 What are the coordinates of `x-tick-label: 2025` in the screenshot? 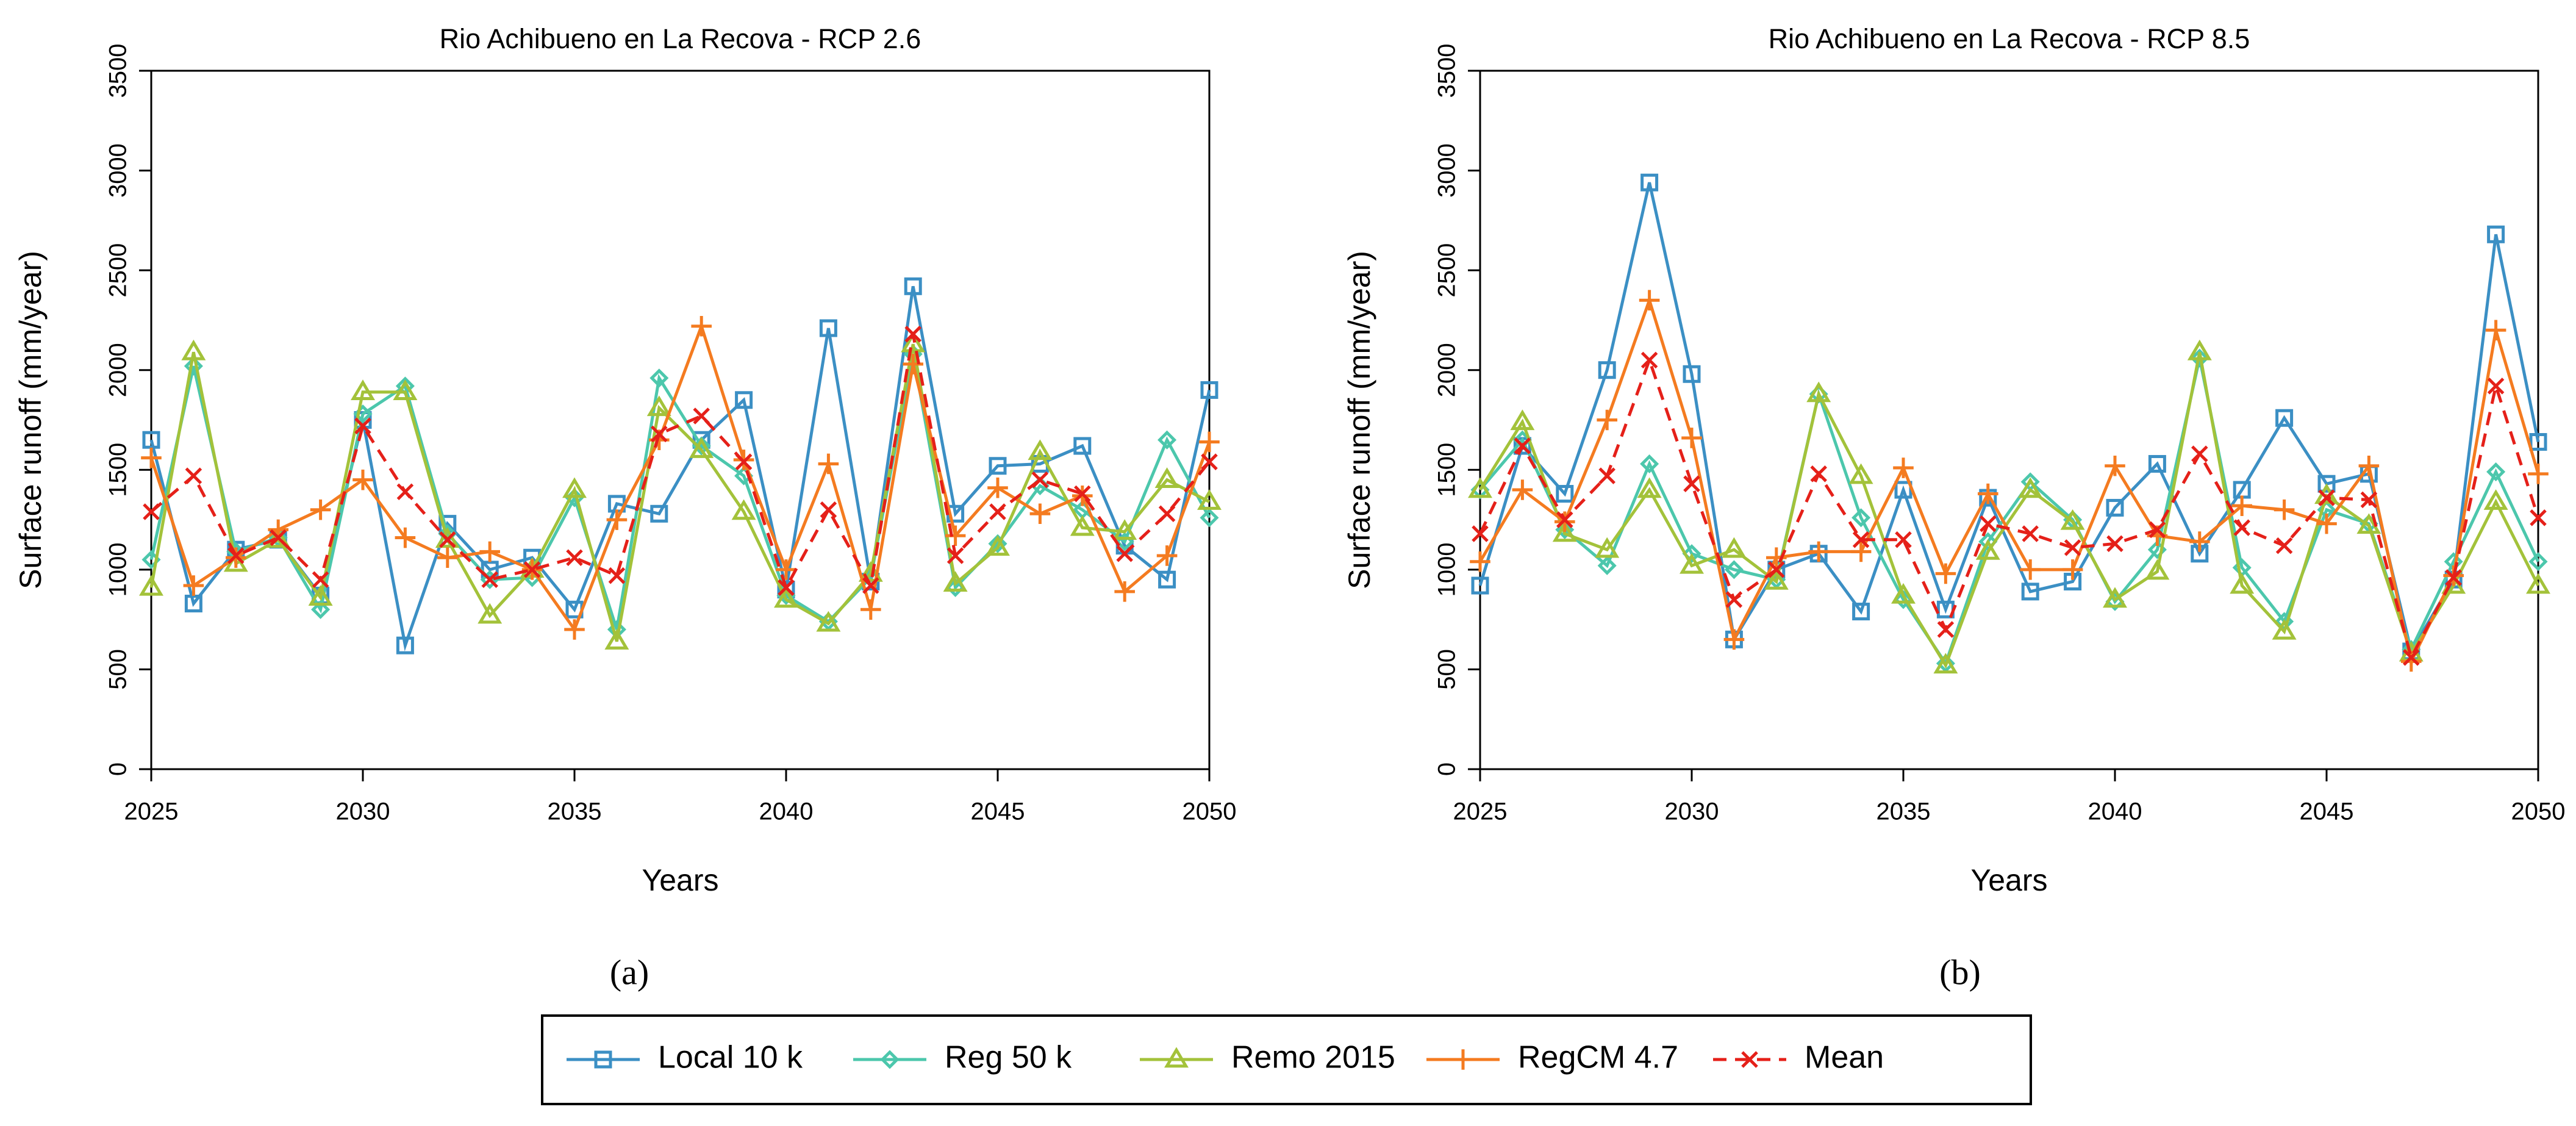 It's located at (1480, 812).